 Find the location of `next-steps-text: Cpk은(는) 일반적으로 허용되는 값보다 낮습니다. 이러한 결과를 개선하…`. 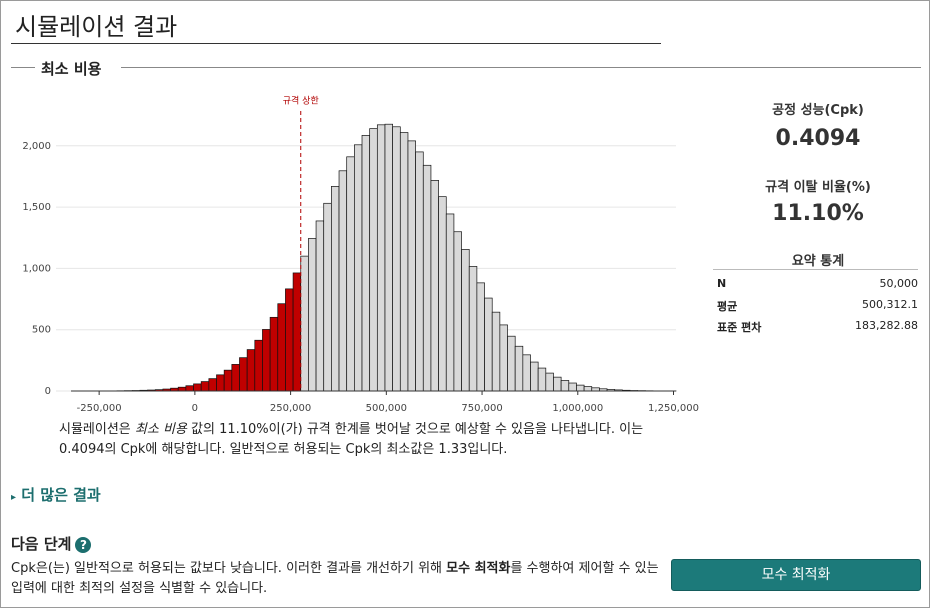

next-steps-text: Cpk은(는) 일반적으로 허용되는 값보다 낮습니다. 이러한 결과를 개선하… is located at coordinates (336, 579).